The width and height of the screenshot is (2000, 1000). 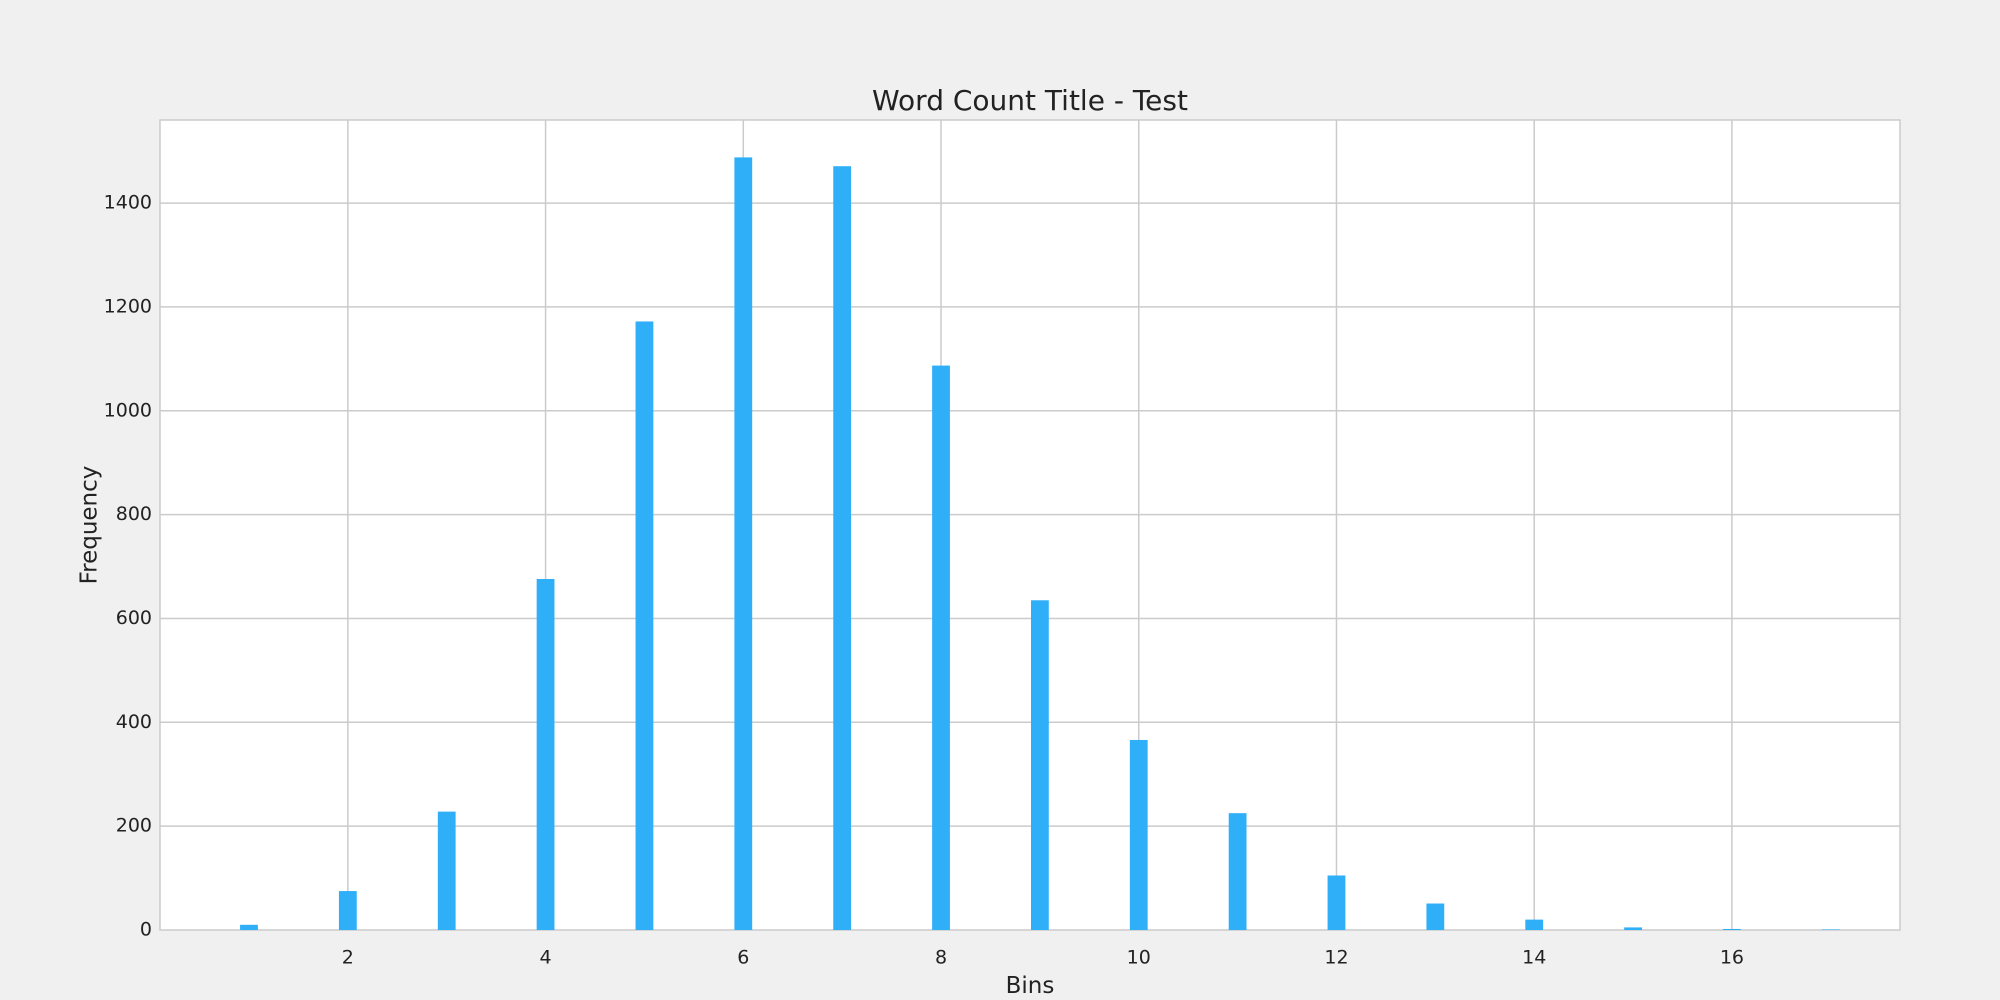 I want to click on y-tick-label: 1200, so click(x=128, y=306).